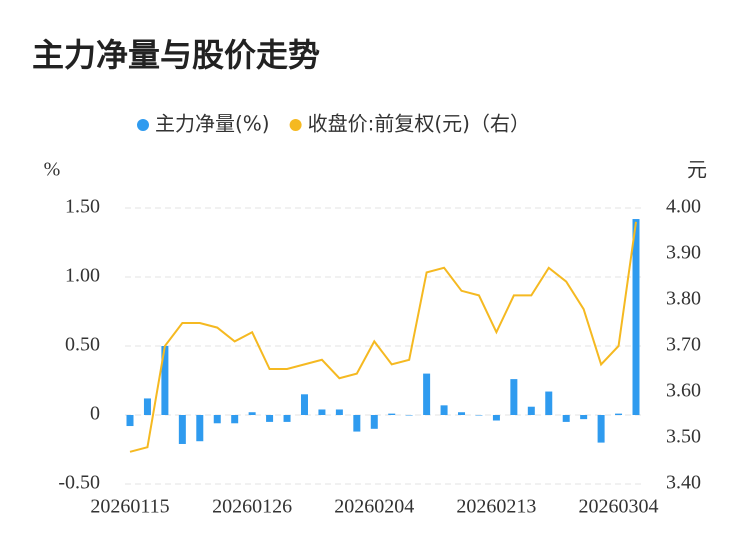 Image resolution: width=750 pixels, height=558 pixels. I want to click on y-tick-label: -0.50, so click(79, 483).